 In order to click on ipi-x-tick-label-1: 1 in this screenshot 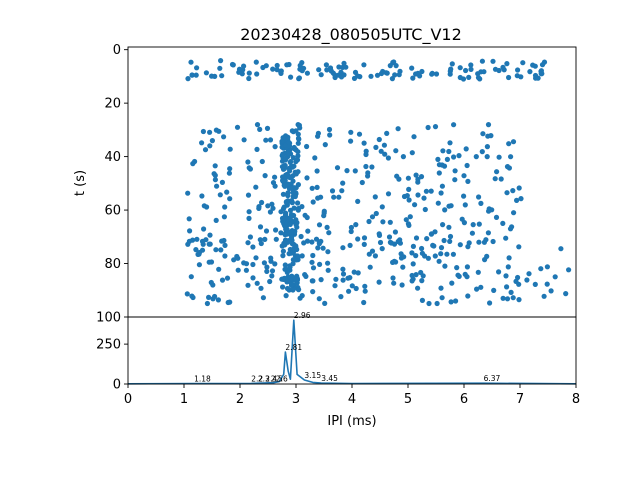, I will do `click(184, 399)`.